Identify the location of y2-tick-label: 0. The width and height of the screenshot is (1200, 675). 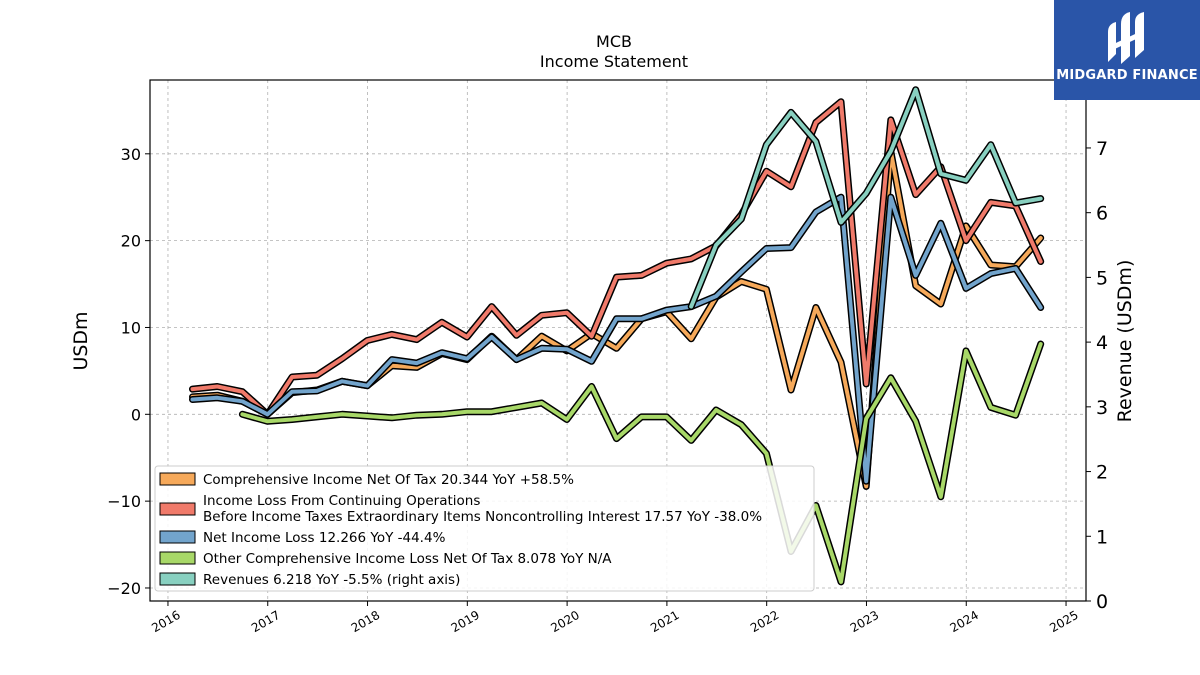
(1102, 602).